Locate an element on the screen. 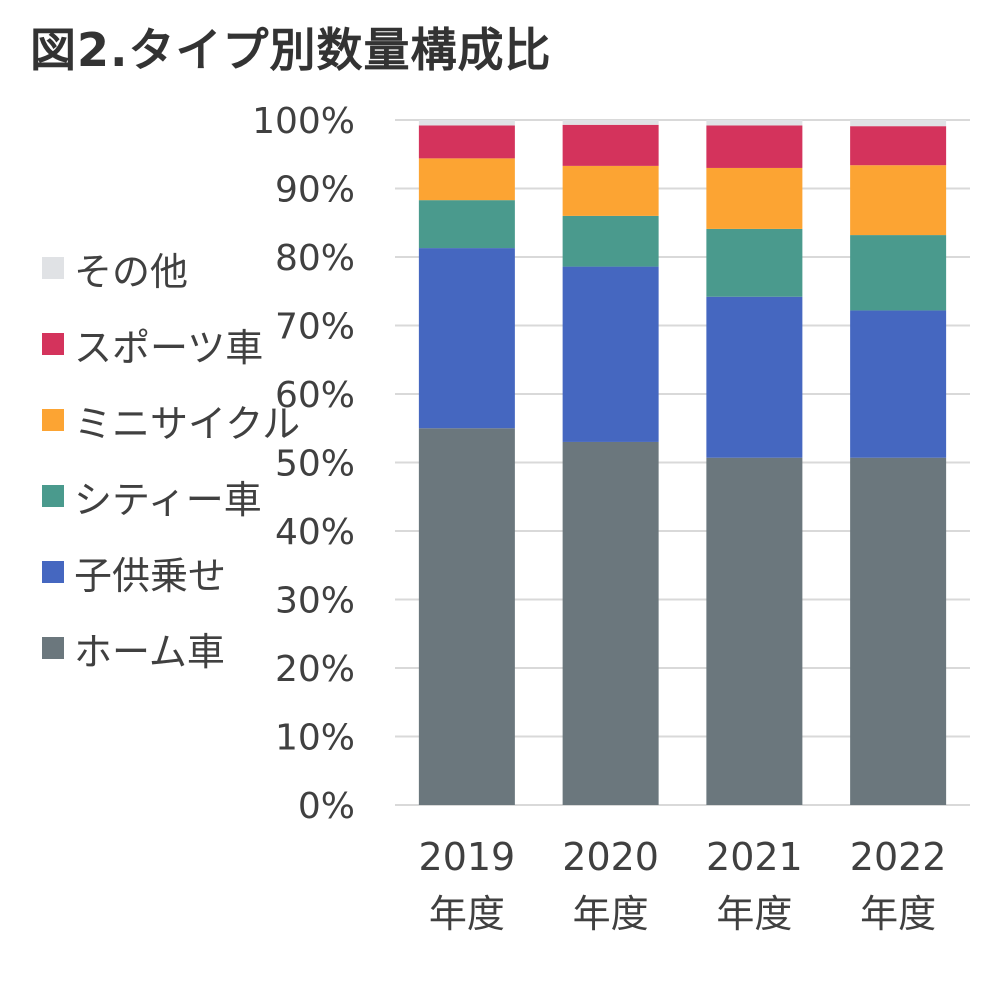 The height and width of the screenshot is (981, 1007). legend-label: その他 is located at coordinates (131, 271).